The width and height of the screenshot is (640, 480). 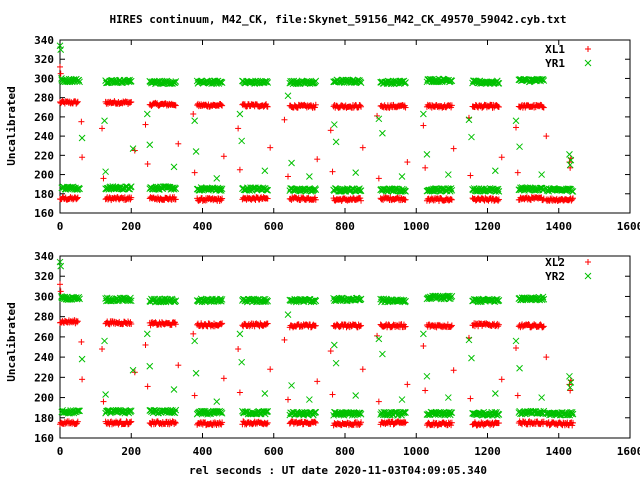 I want to click on top-x-tick-label: 200, so click(x=131, y=226).